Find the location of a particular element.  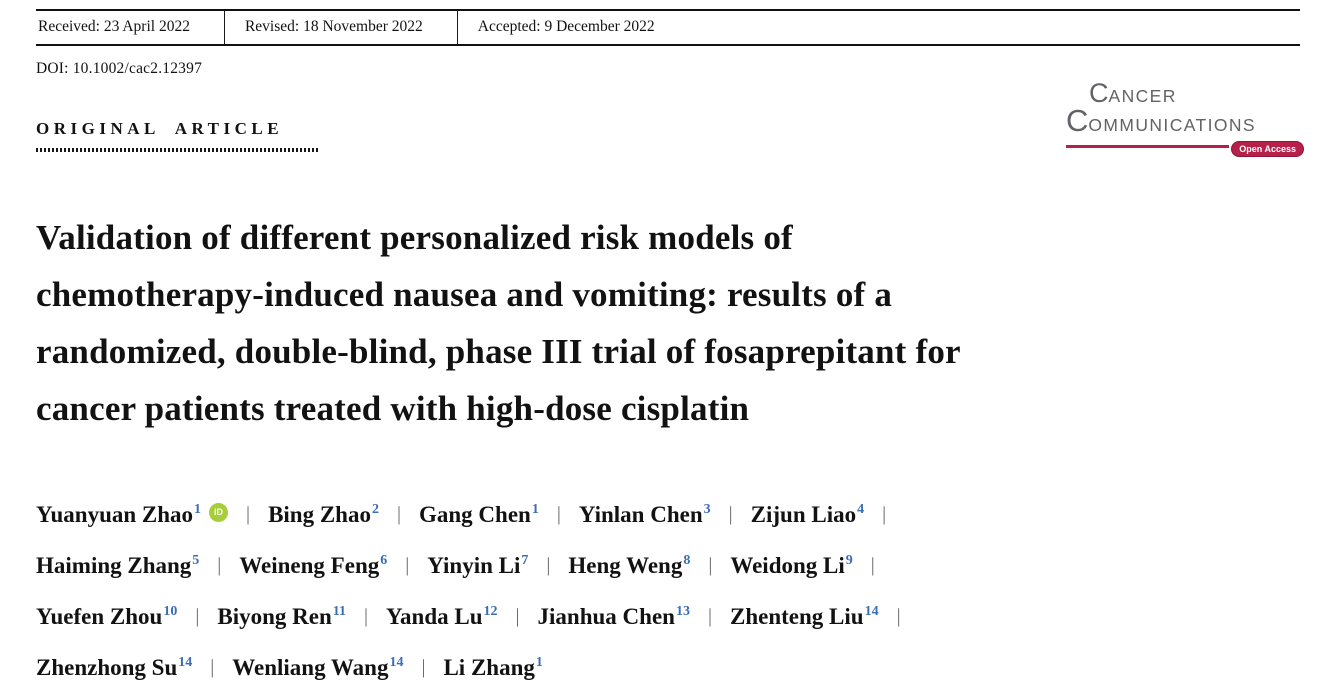

author: Zijun Liao4 is located at coordinates (807, 514).